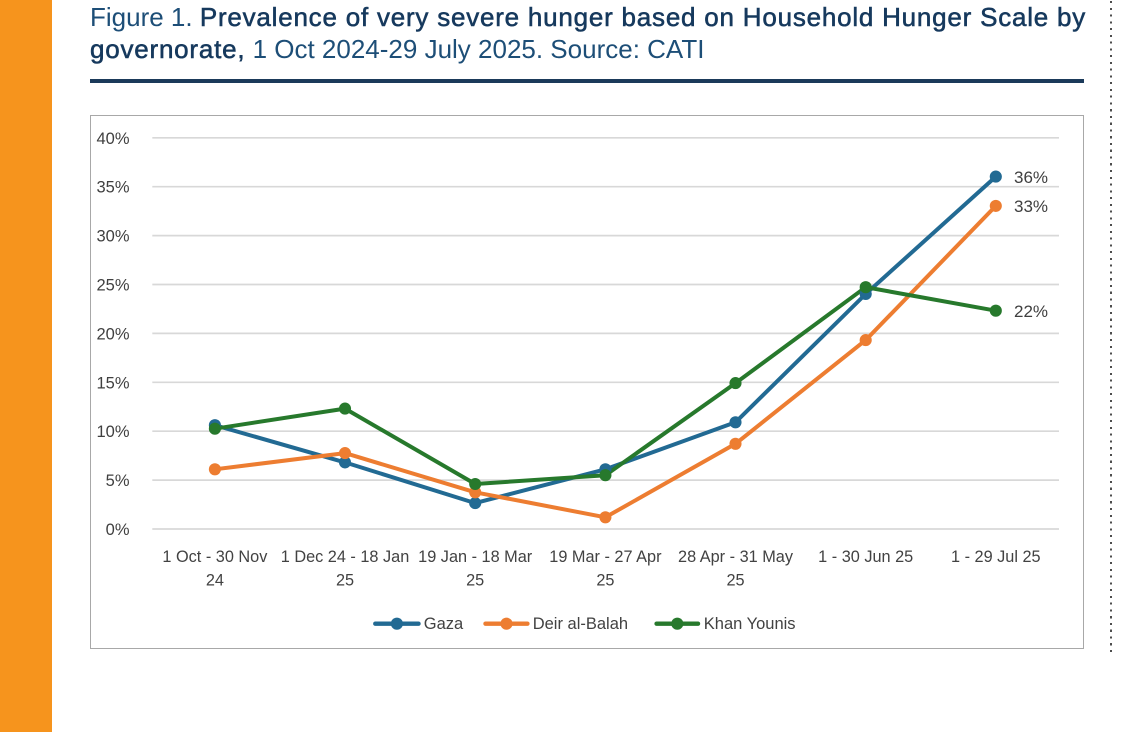 Image resolution: width=1134 pixels, height=732 pixels. Describe the element at coordinates (112, 334) in the screenshot. I see `svg-text: 20%` at that location.